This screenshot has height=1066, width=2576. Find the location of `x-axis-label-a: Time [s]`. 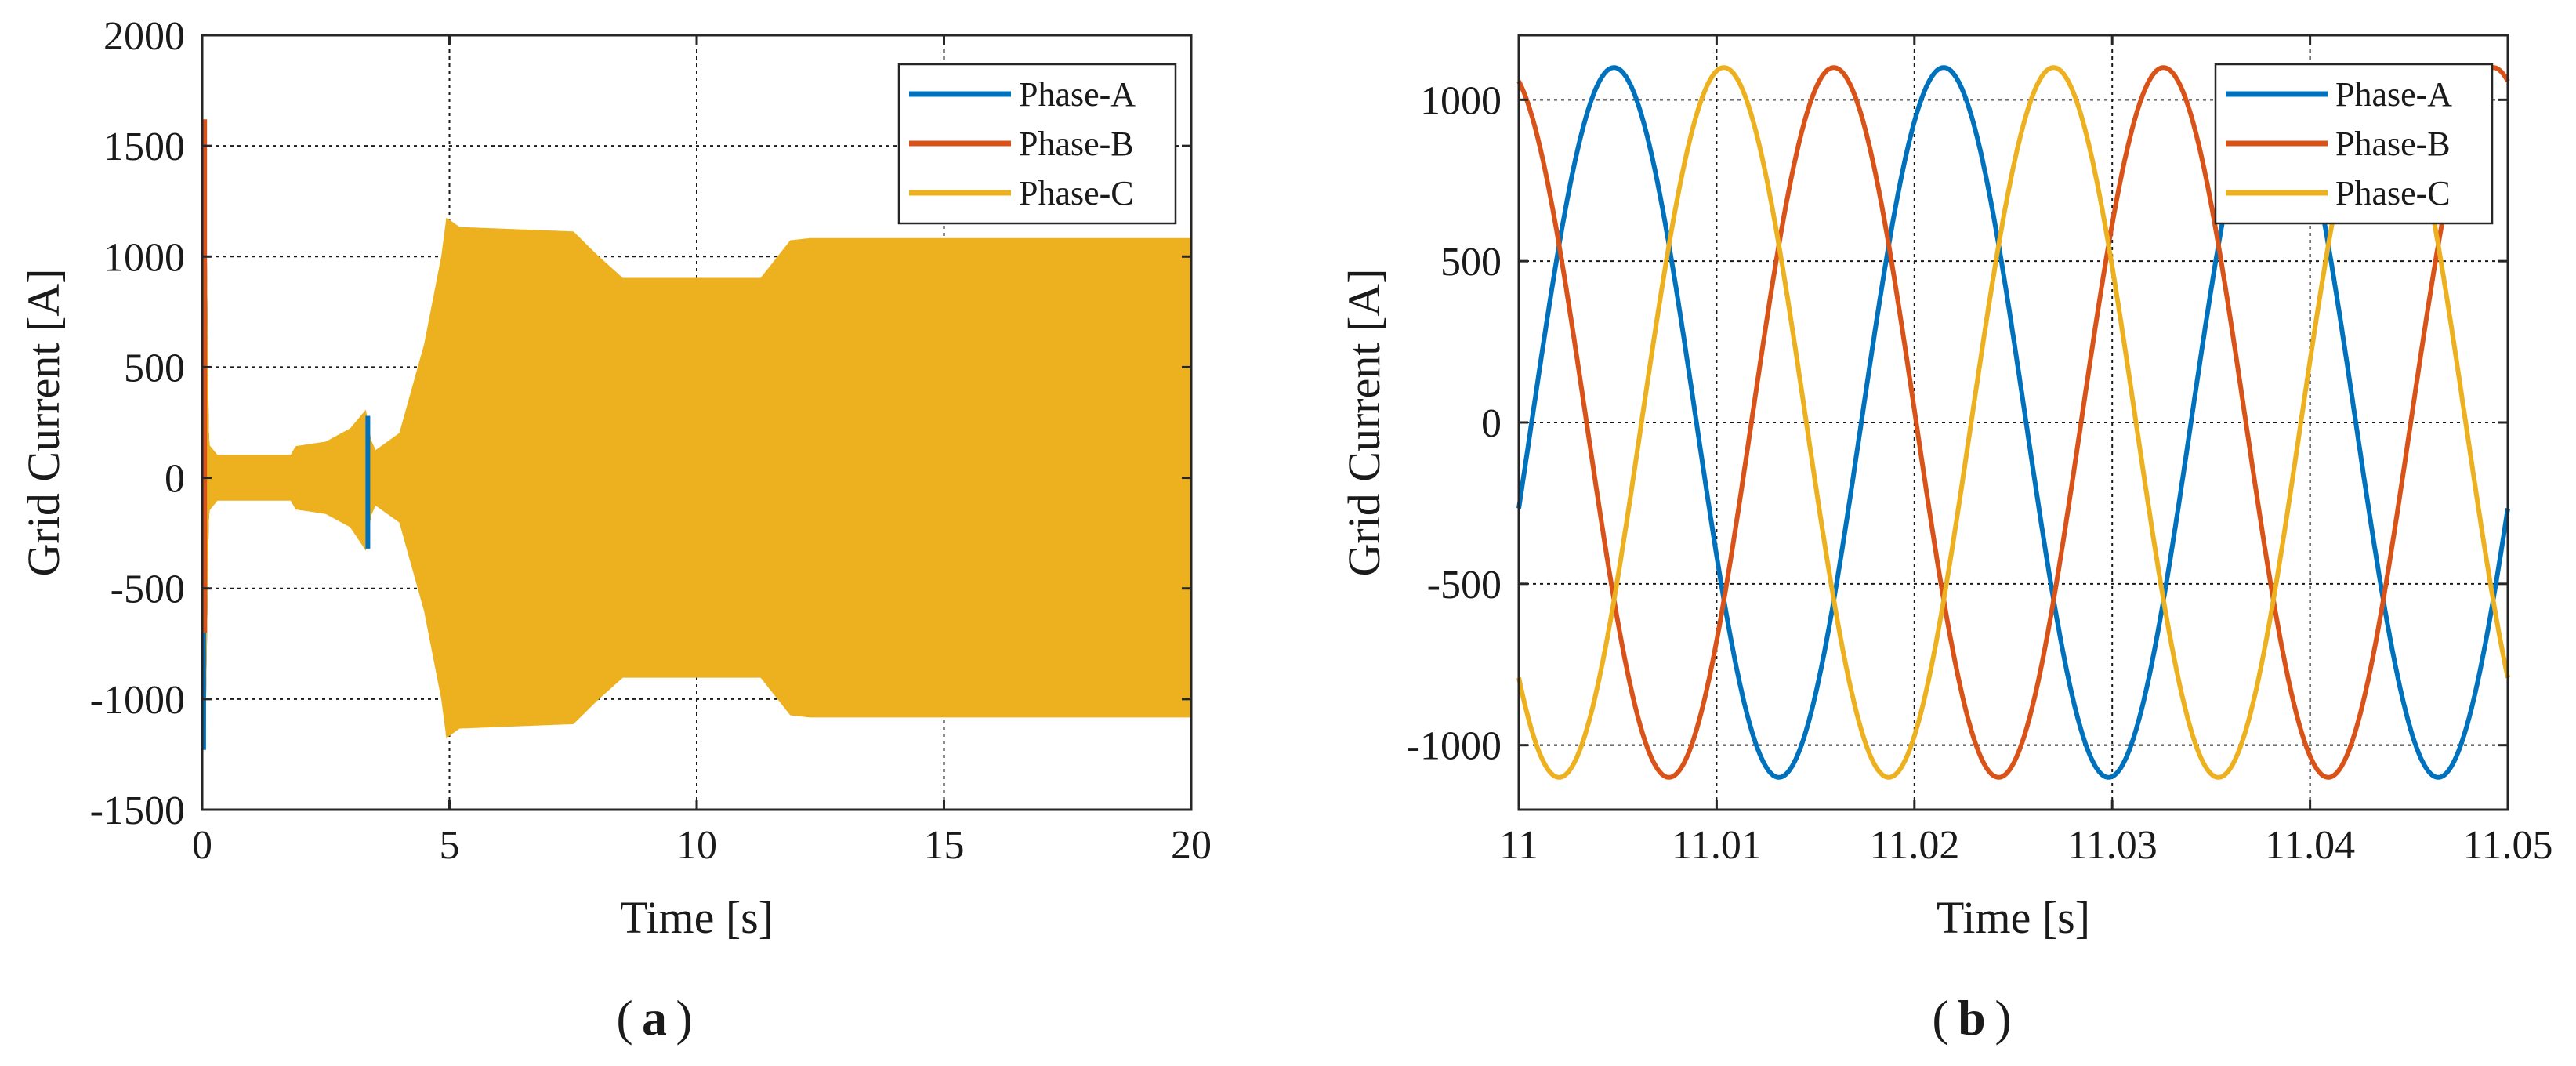

x-axis-label-a: Time [s] is located at coordinates (697, 917).